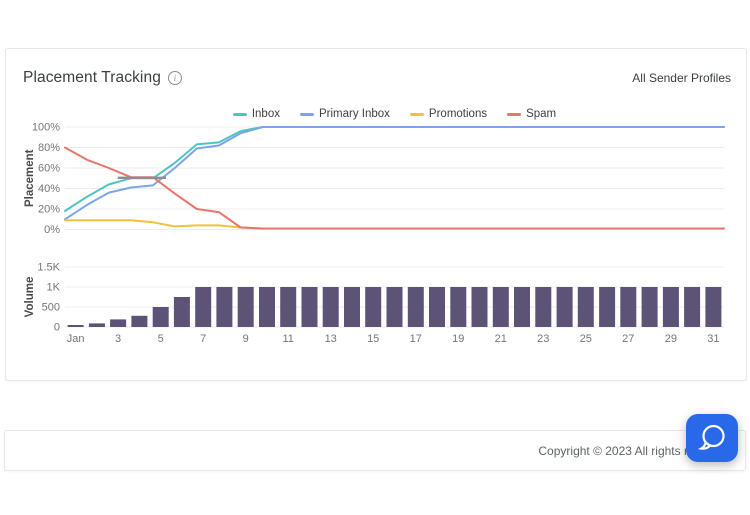 The image size is (750, 515). What do you see at coordinates (287, 339) in the screenshot?
I see `x-tick-label: 11` at bounding box center [287, 339].